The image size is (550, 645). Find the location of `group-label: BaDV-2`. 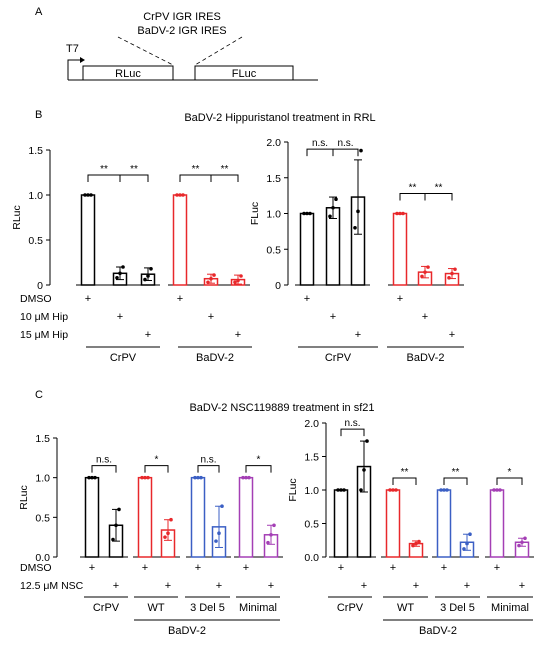

group-label: BaDV-2 is located at coordinates (215, 358).